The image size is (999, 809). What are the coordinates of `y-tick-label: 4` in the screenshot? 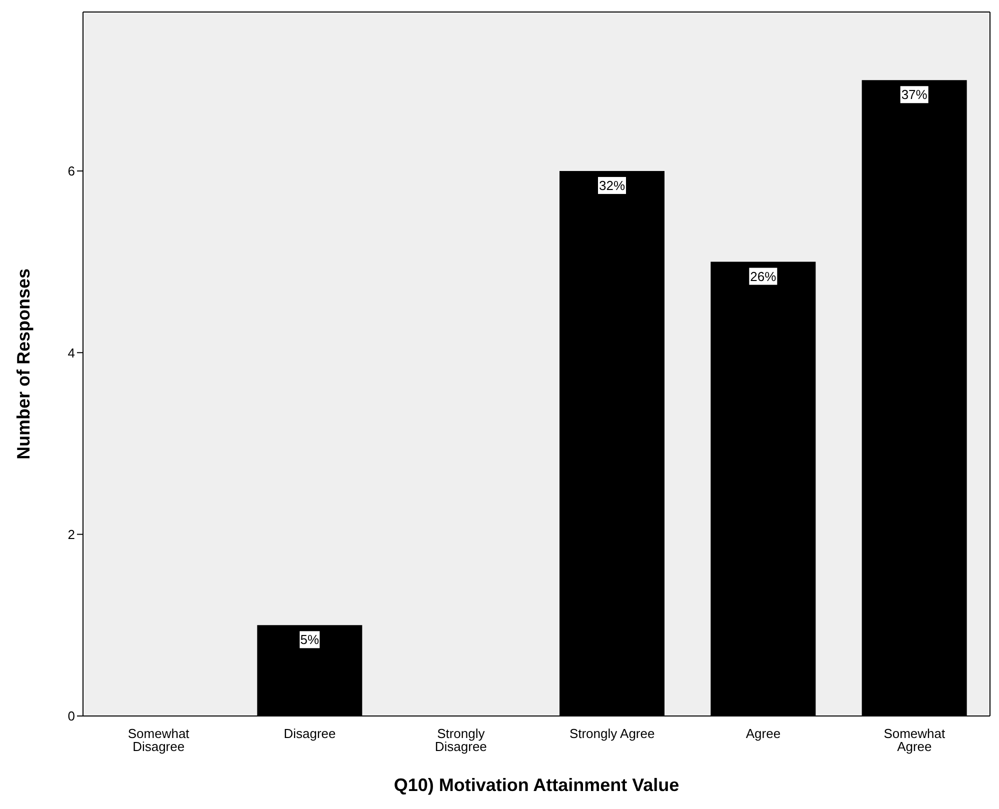 It's located at (71, 352).